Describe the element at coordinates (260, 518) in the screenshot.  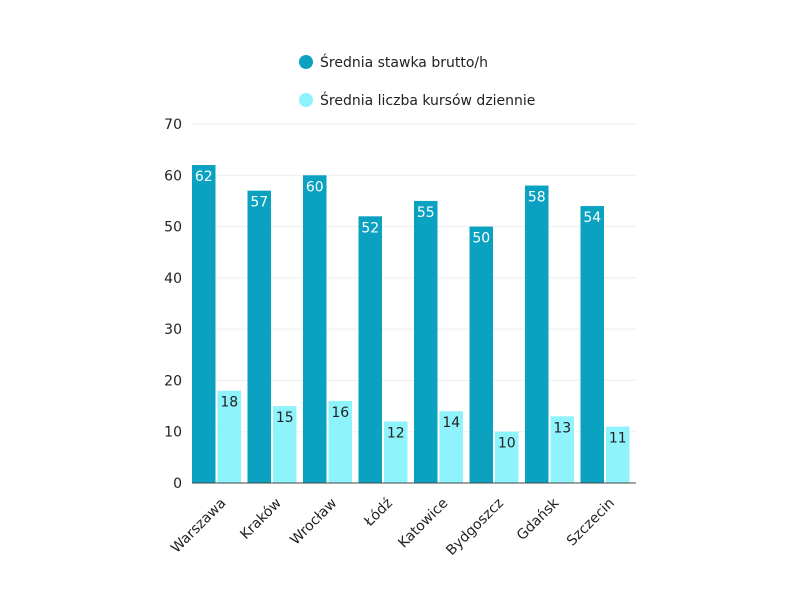
I see `x-tick-label: Kraków` at that location.